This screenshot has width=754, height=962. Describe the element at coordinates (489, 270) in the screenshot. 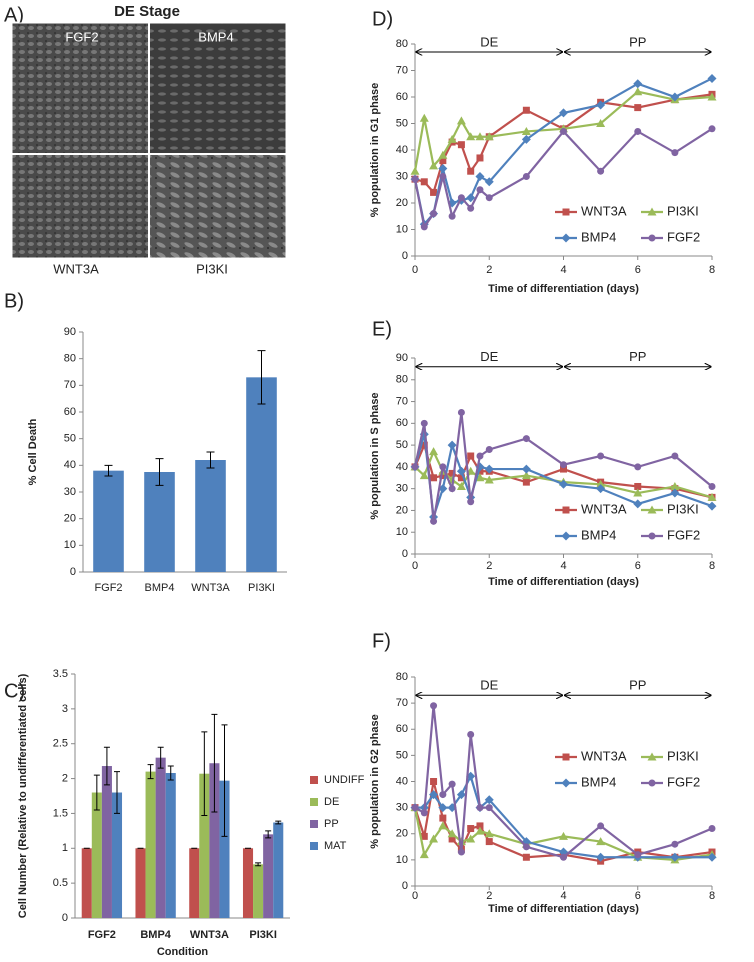

I see `x-tick-label: 2` at that location.